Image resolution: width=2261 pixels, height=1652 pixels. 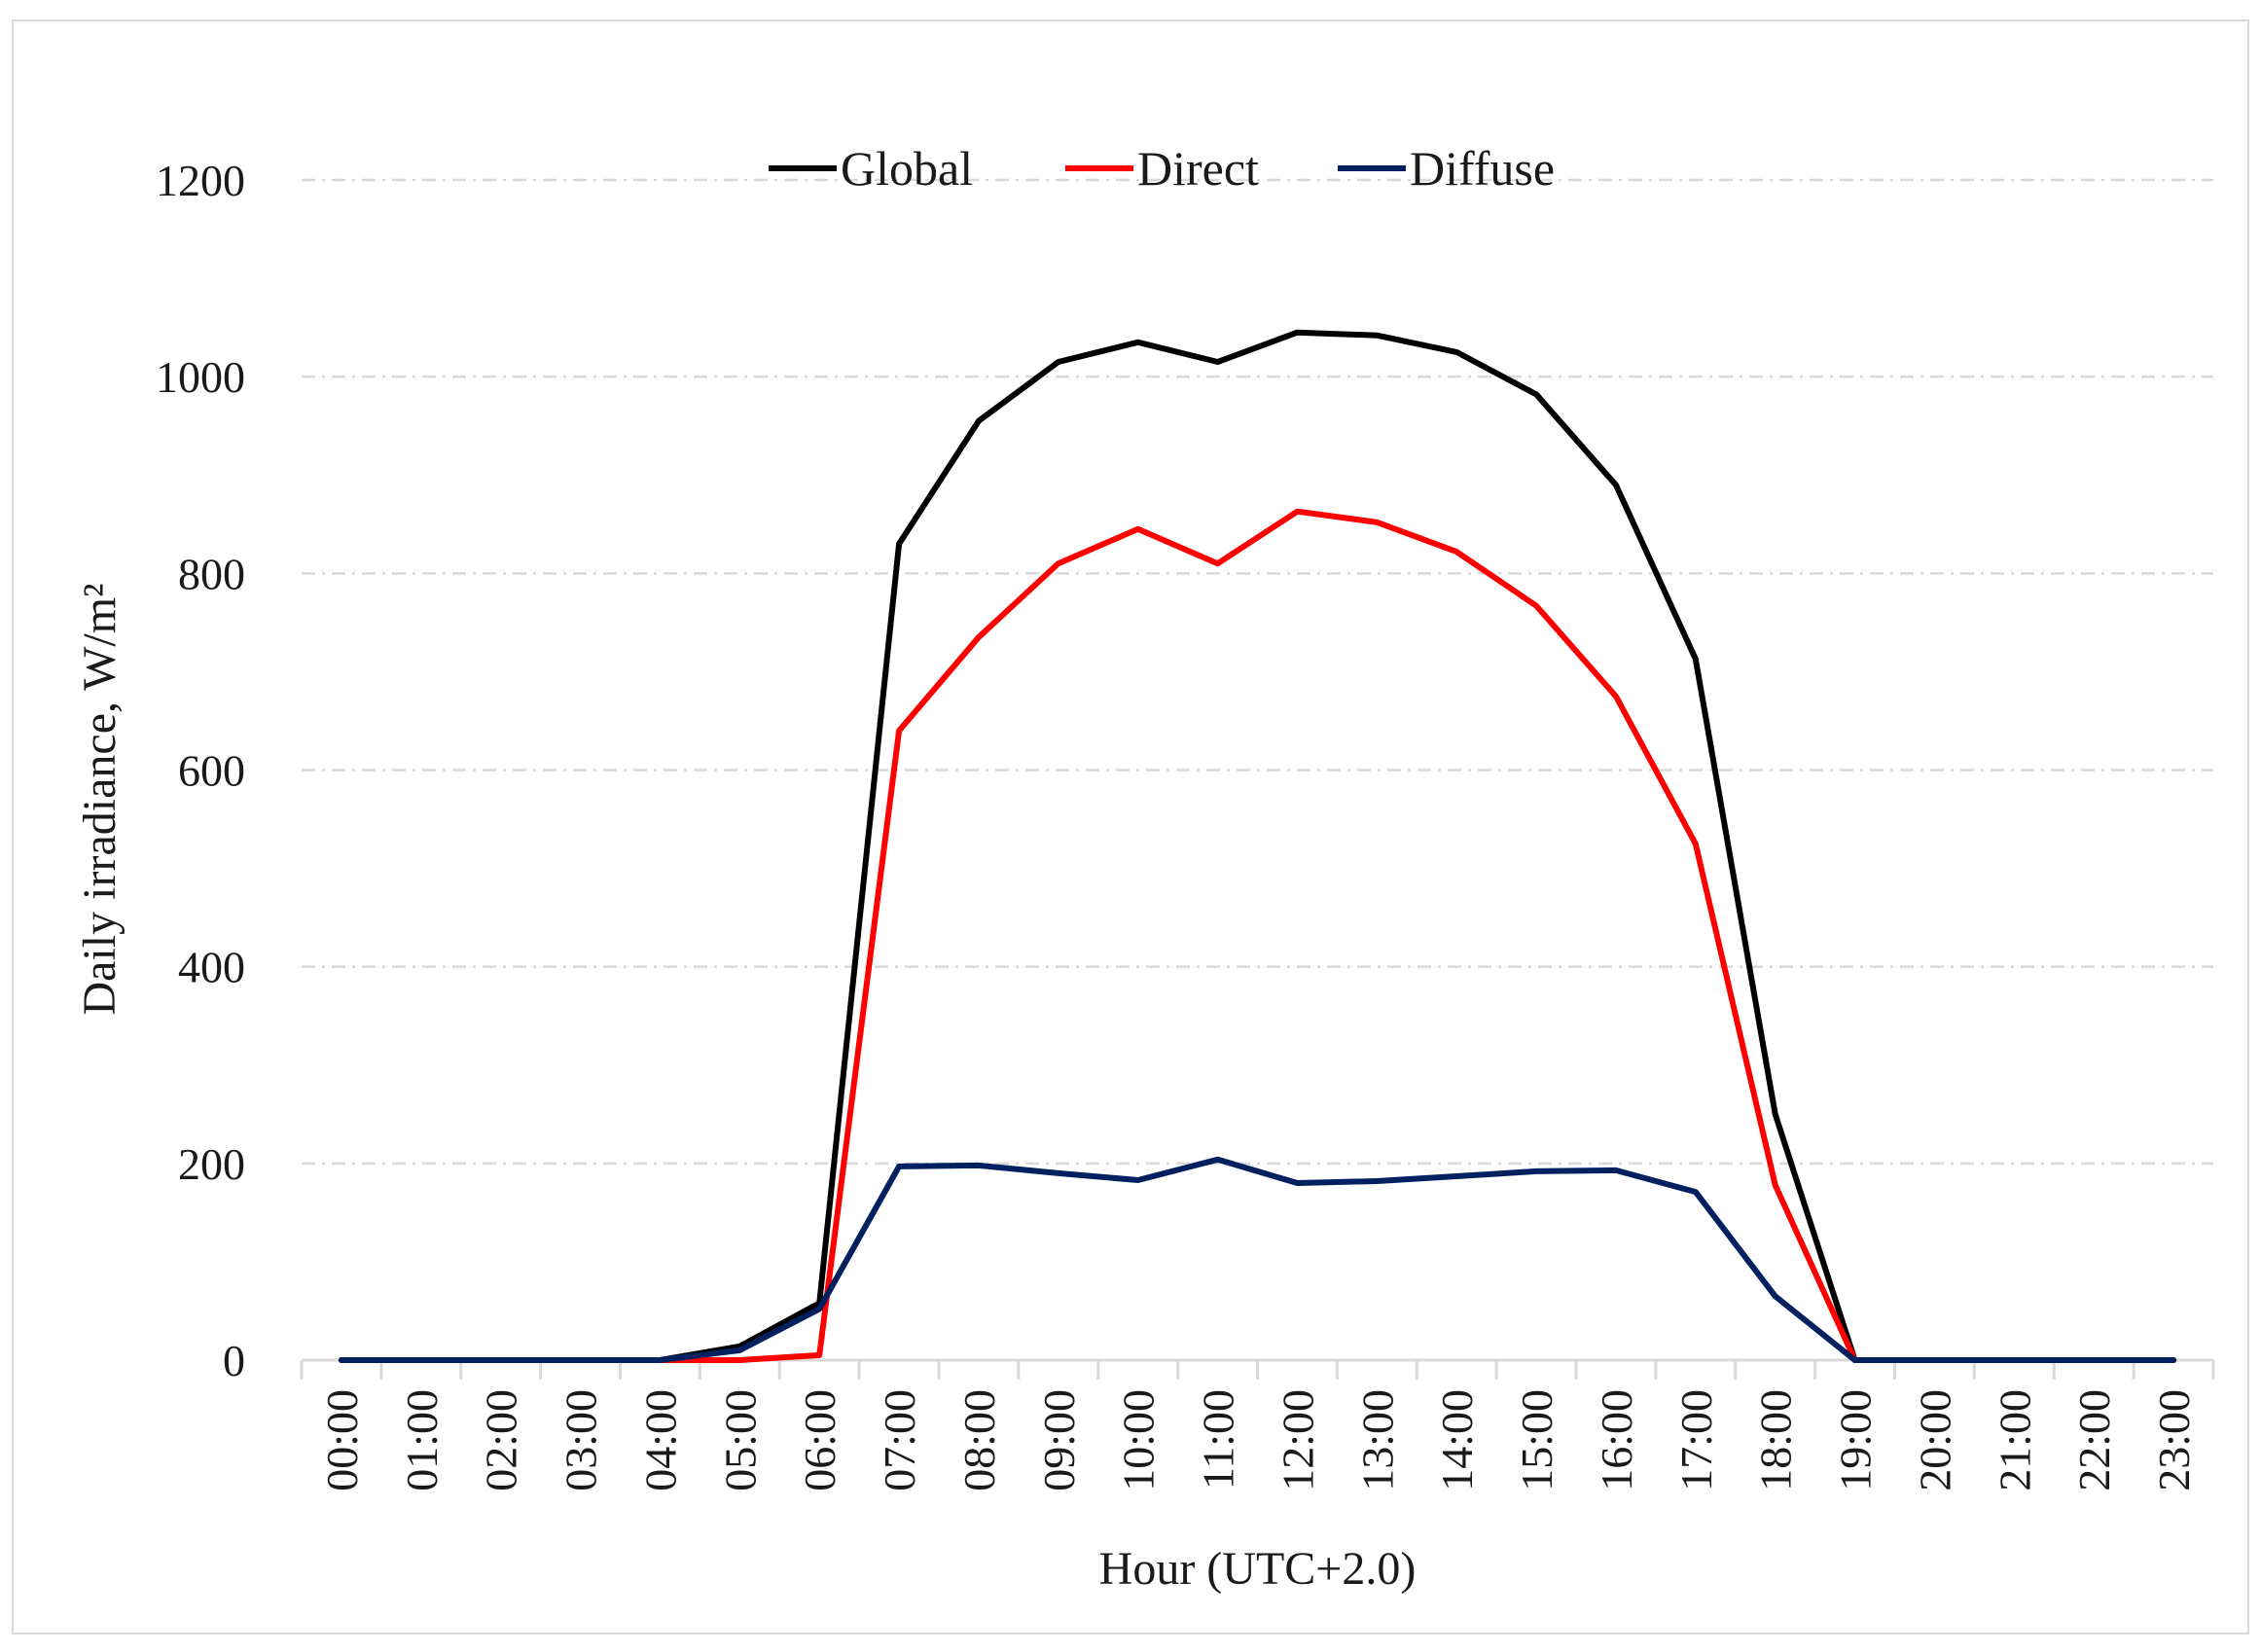 I want to click on y-tick-label: 200, so click(x=212, y=1164).